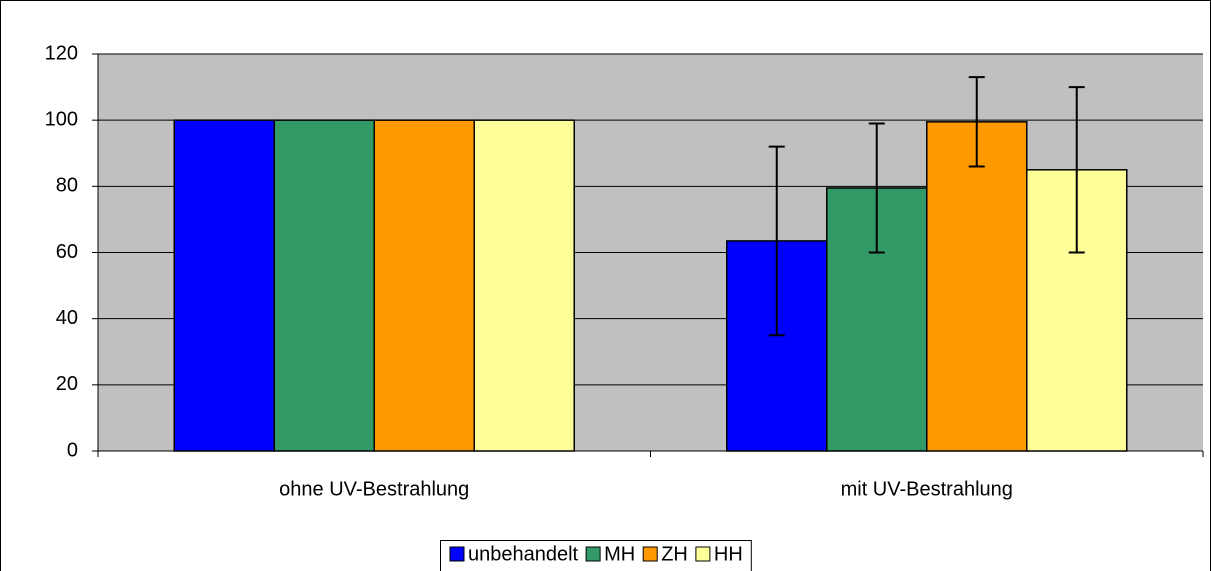  What do you see at coordinates (67, 252) in the screenshot?
I see `y-tick-label: 60` at bounding box center [67, 252].